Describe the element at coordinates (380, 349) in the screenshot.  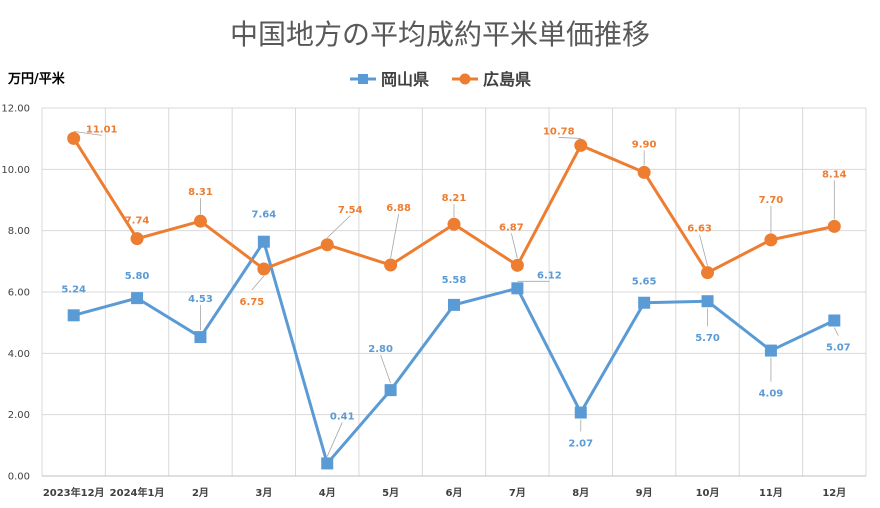
I see `data-label: 2.80` at that location.